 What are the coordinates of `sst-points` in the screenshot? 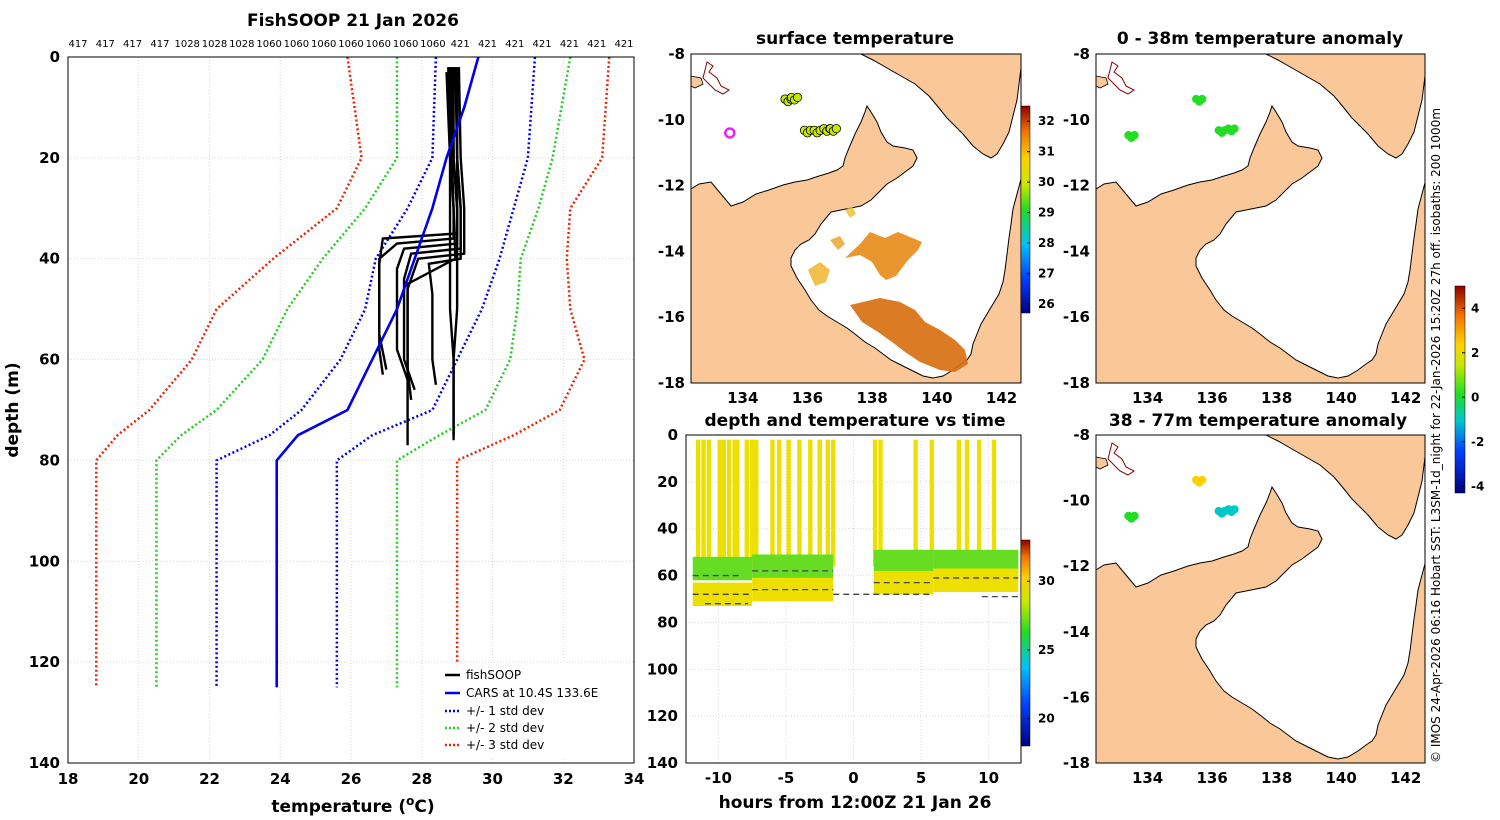 It's located at (782, 115).